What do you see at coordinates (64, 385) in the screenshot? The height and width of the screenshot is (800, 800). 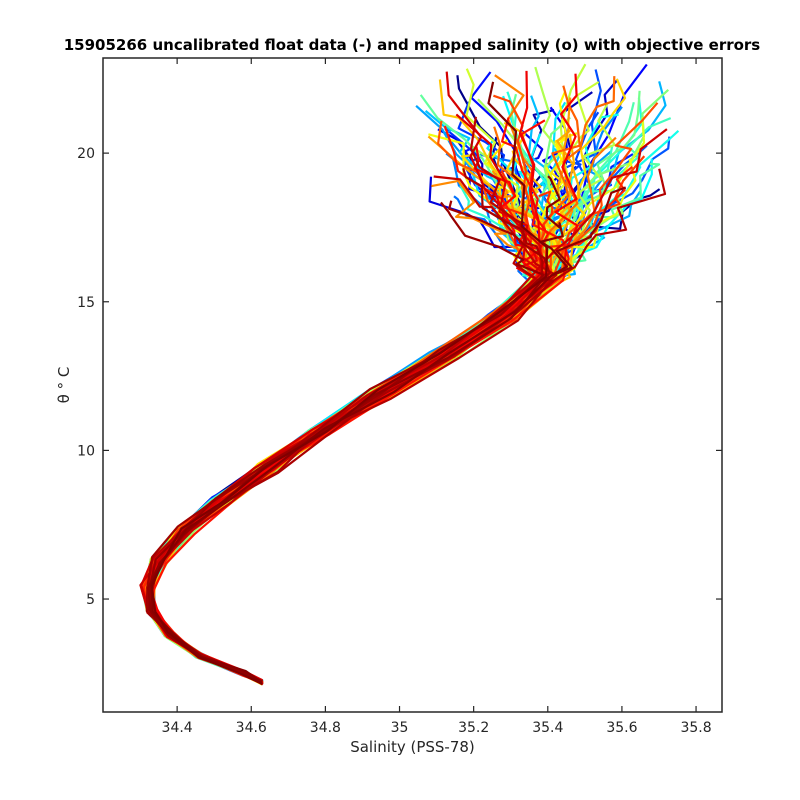 I see `y-axis-label: θ ° C` at bounding box center [64, 385].